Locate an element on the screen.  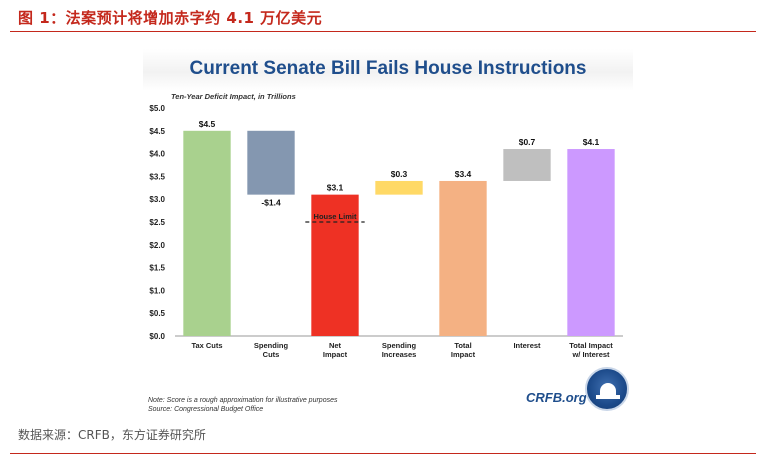
y-tick-label: $4.0 is located at coordinates (157, 154).